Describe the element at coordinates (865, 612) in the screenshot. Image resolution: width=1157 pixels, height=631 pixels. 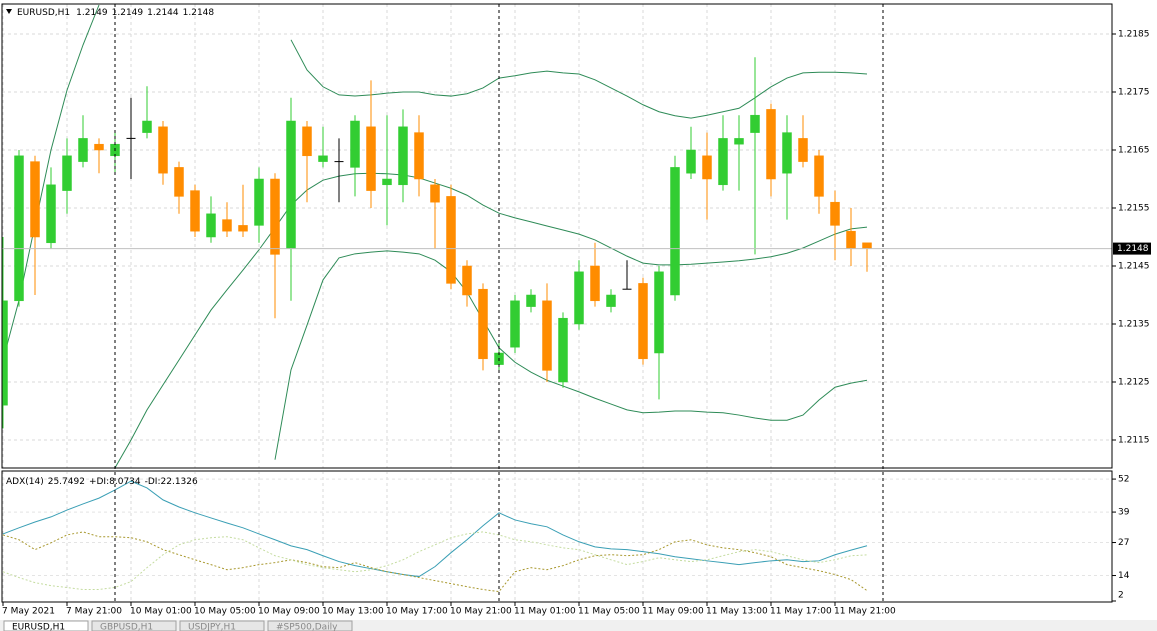
I see `x-tick-label: 11 May 21:00` at that location.